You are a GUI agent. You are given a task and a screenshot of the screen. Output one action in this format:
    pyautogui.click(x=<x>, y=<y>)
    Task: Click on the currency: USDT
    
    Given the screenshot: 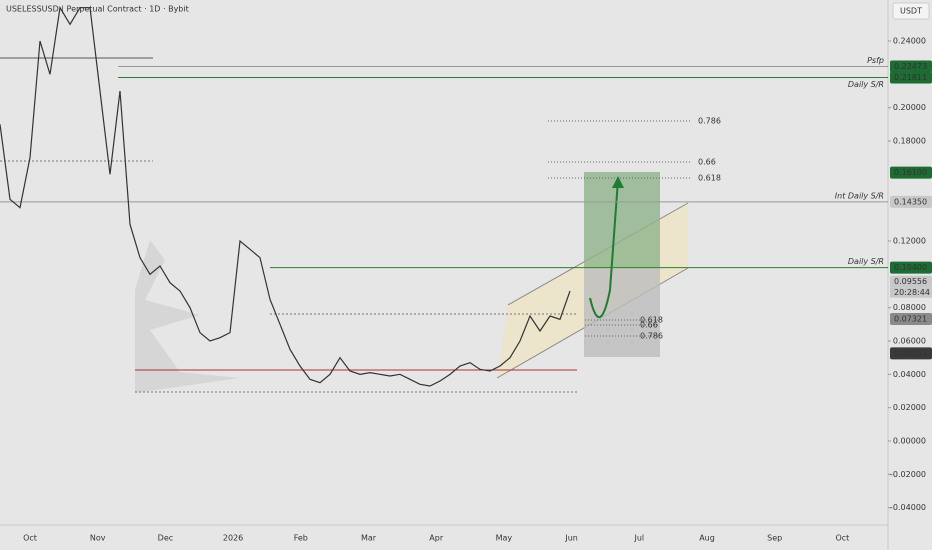 What is the action you would take?
    pyautogui.click(x=911, y=11)
    